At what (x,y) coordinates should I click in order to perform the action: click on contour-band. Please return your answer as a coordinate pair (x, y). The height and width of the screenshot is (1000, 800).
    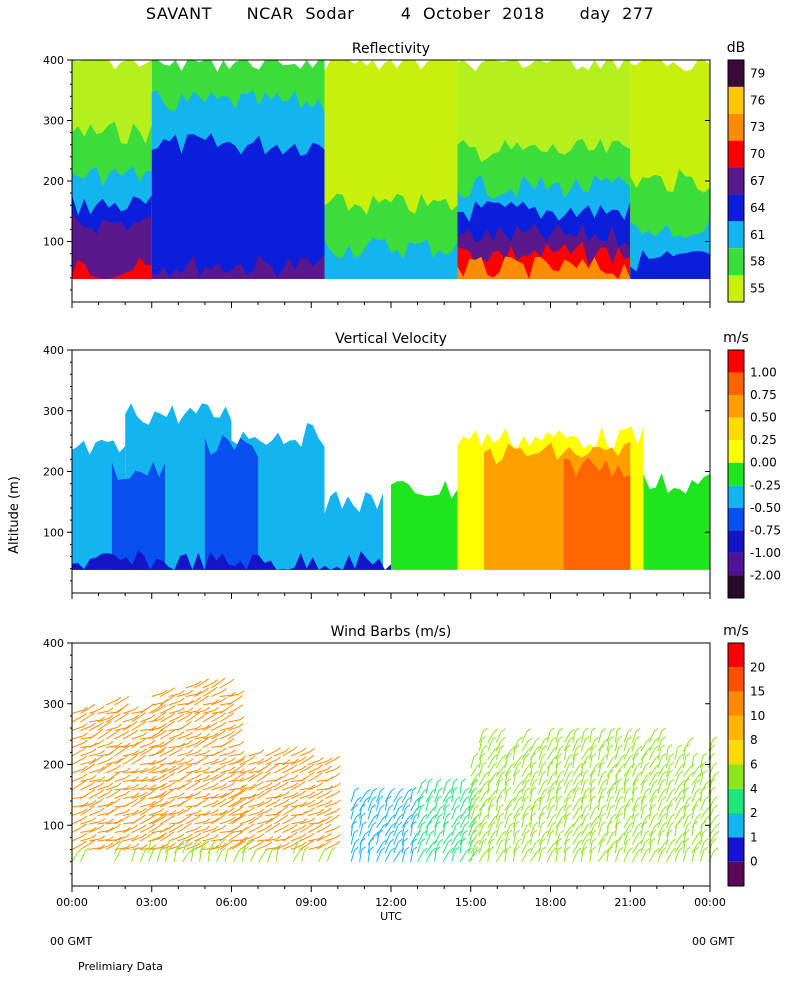
    Looking at the image, I should click on (238, 266).